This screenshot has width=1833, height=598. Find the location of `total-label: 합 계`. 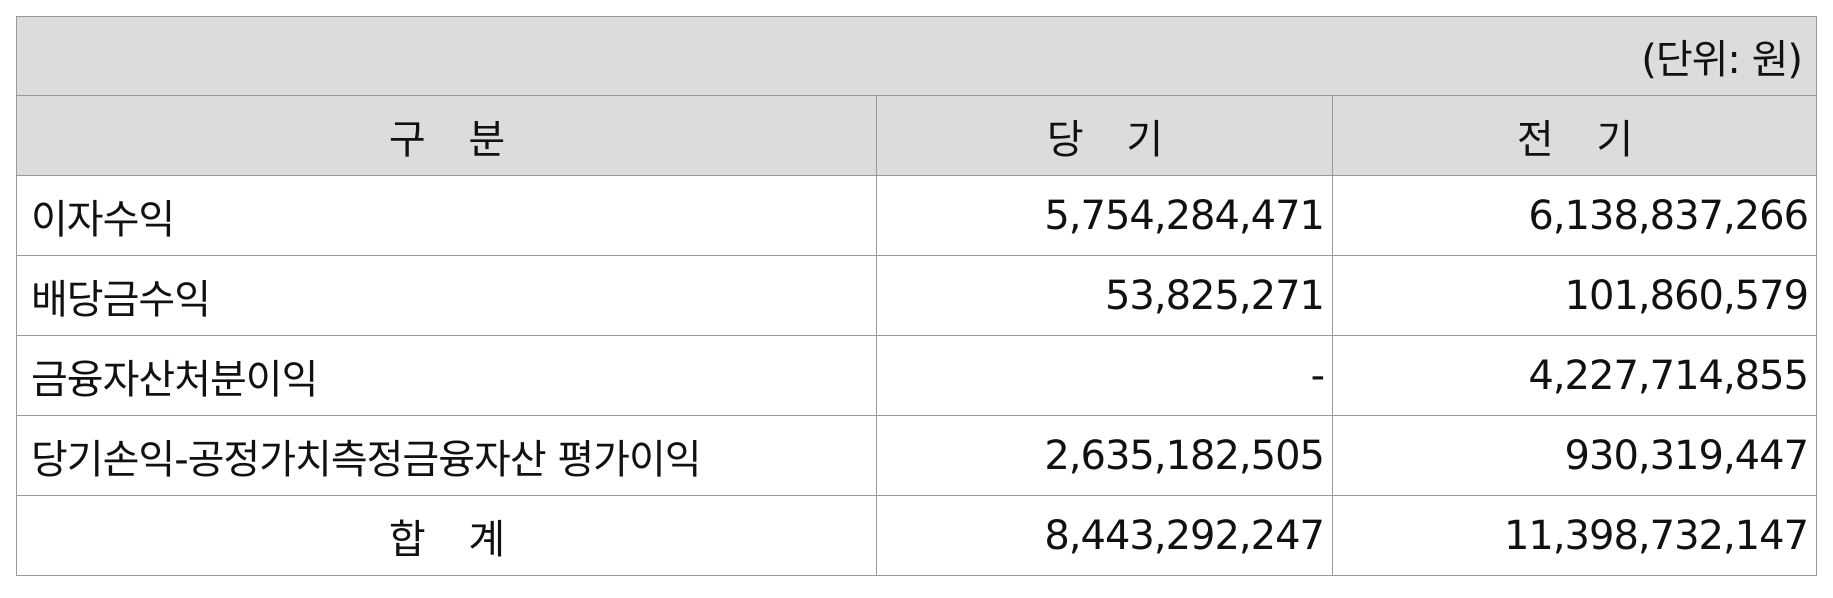

total-label: 합 계 is located at coordinates (446, 535).